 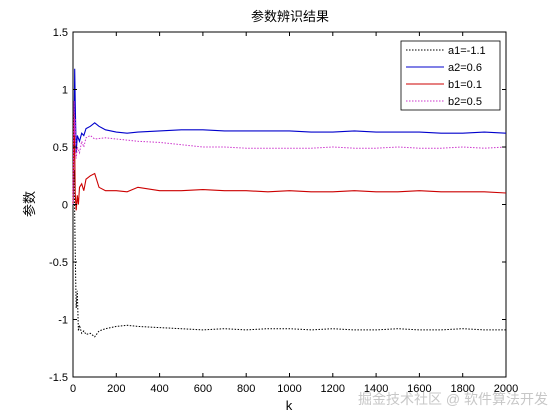 What do you see at coordinates (289, 389) in the screenshot?
I see `x-tick-label: 1000` at bounding box center [289, 389].